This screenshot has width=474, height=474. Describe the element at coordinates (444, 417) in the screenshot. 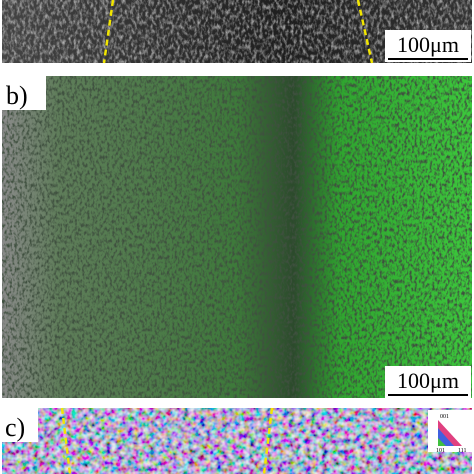

I see `ipf-label: 001` at that location.